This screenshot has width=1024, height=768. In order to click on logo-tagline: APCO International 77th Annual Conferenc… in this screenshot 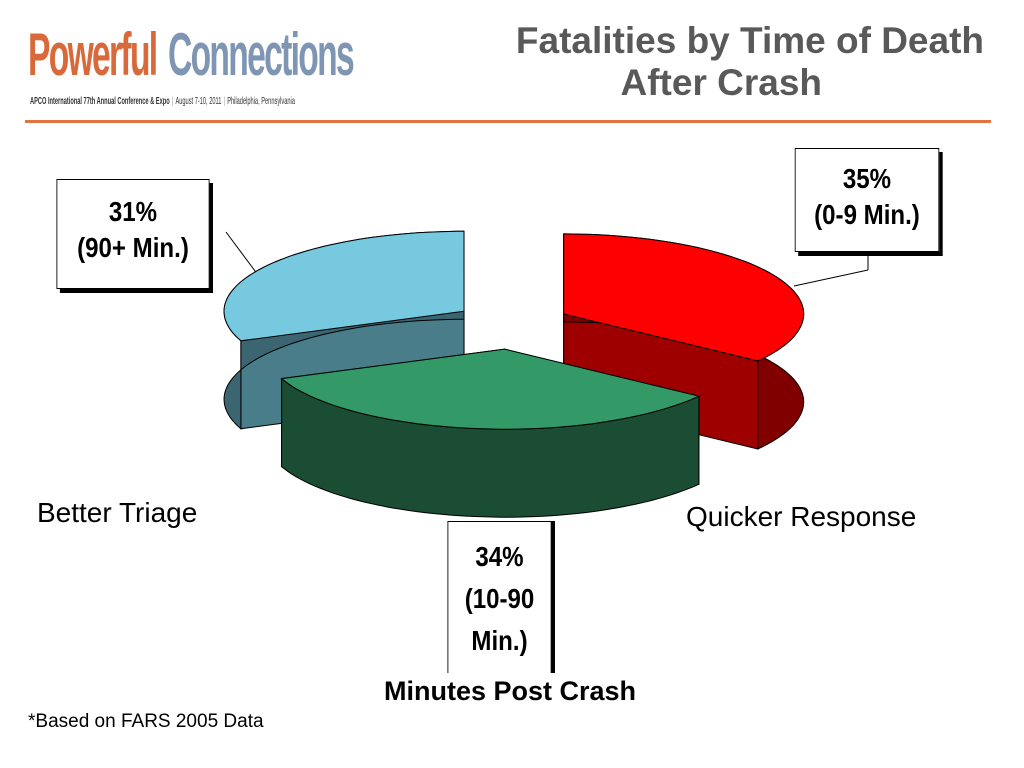, I will do `click(192, 101)`.